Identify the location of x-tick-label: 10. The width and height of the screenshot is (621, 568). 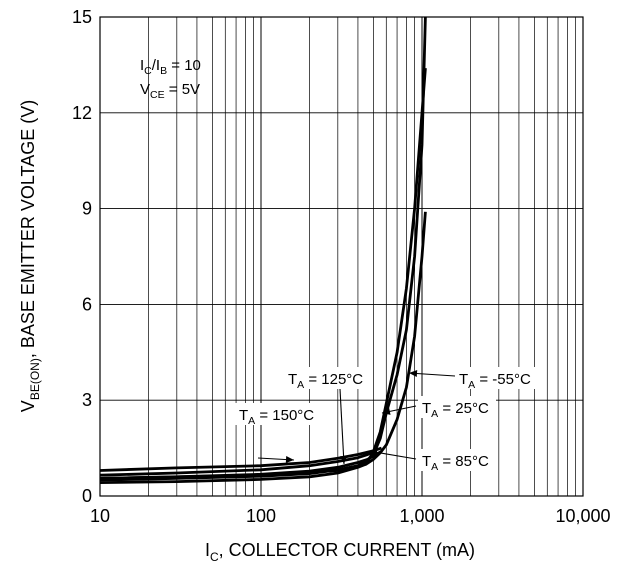
(100, 516).